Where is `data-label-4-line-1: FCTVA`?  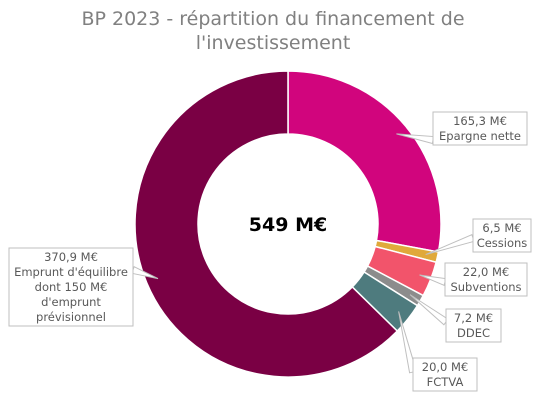 data-label-4-line-1: FCTVA is located at coordinates (445, 382).